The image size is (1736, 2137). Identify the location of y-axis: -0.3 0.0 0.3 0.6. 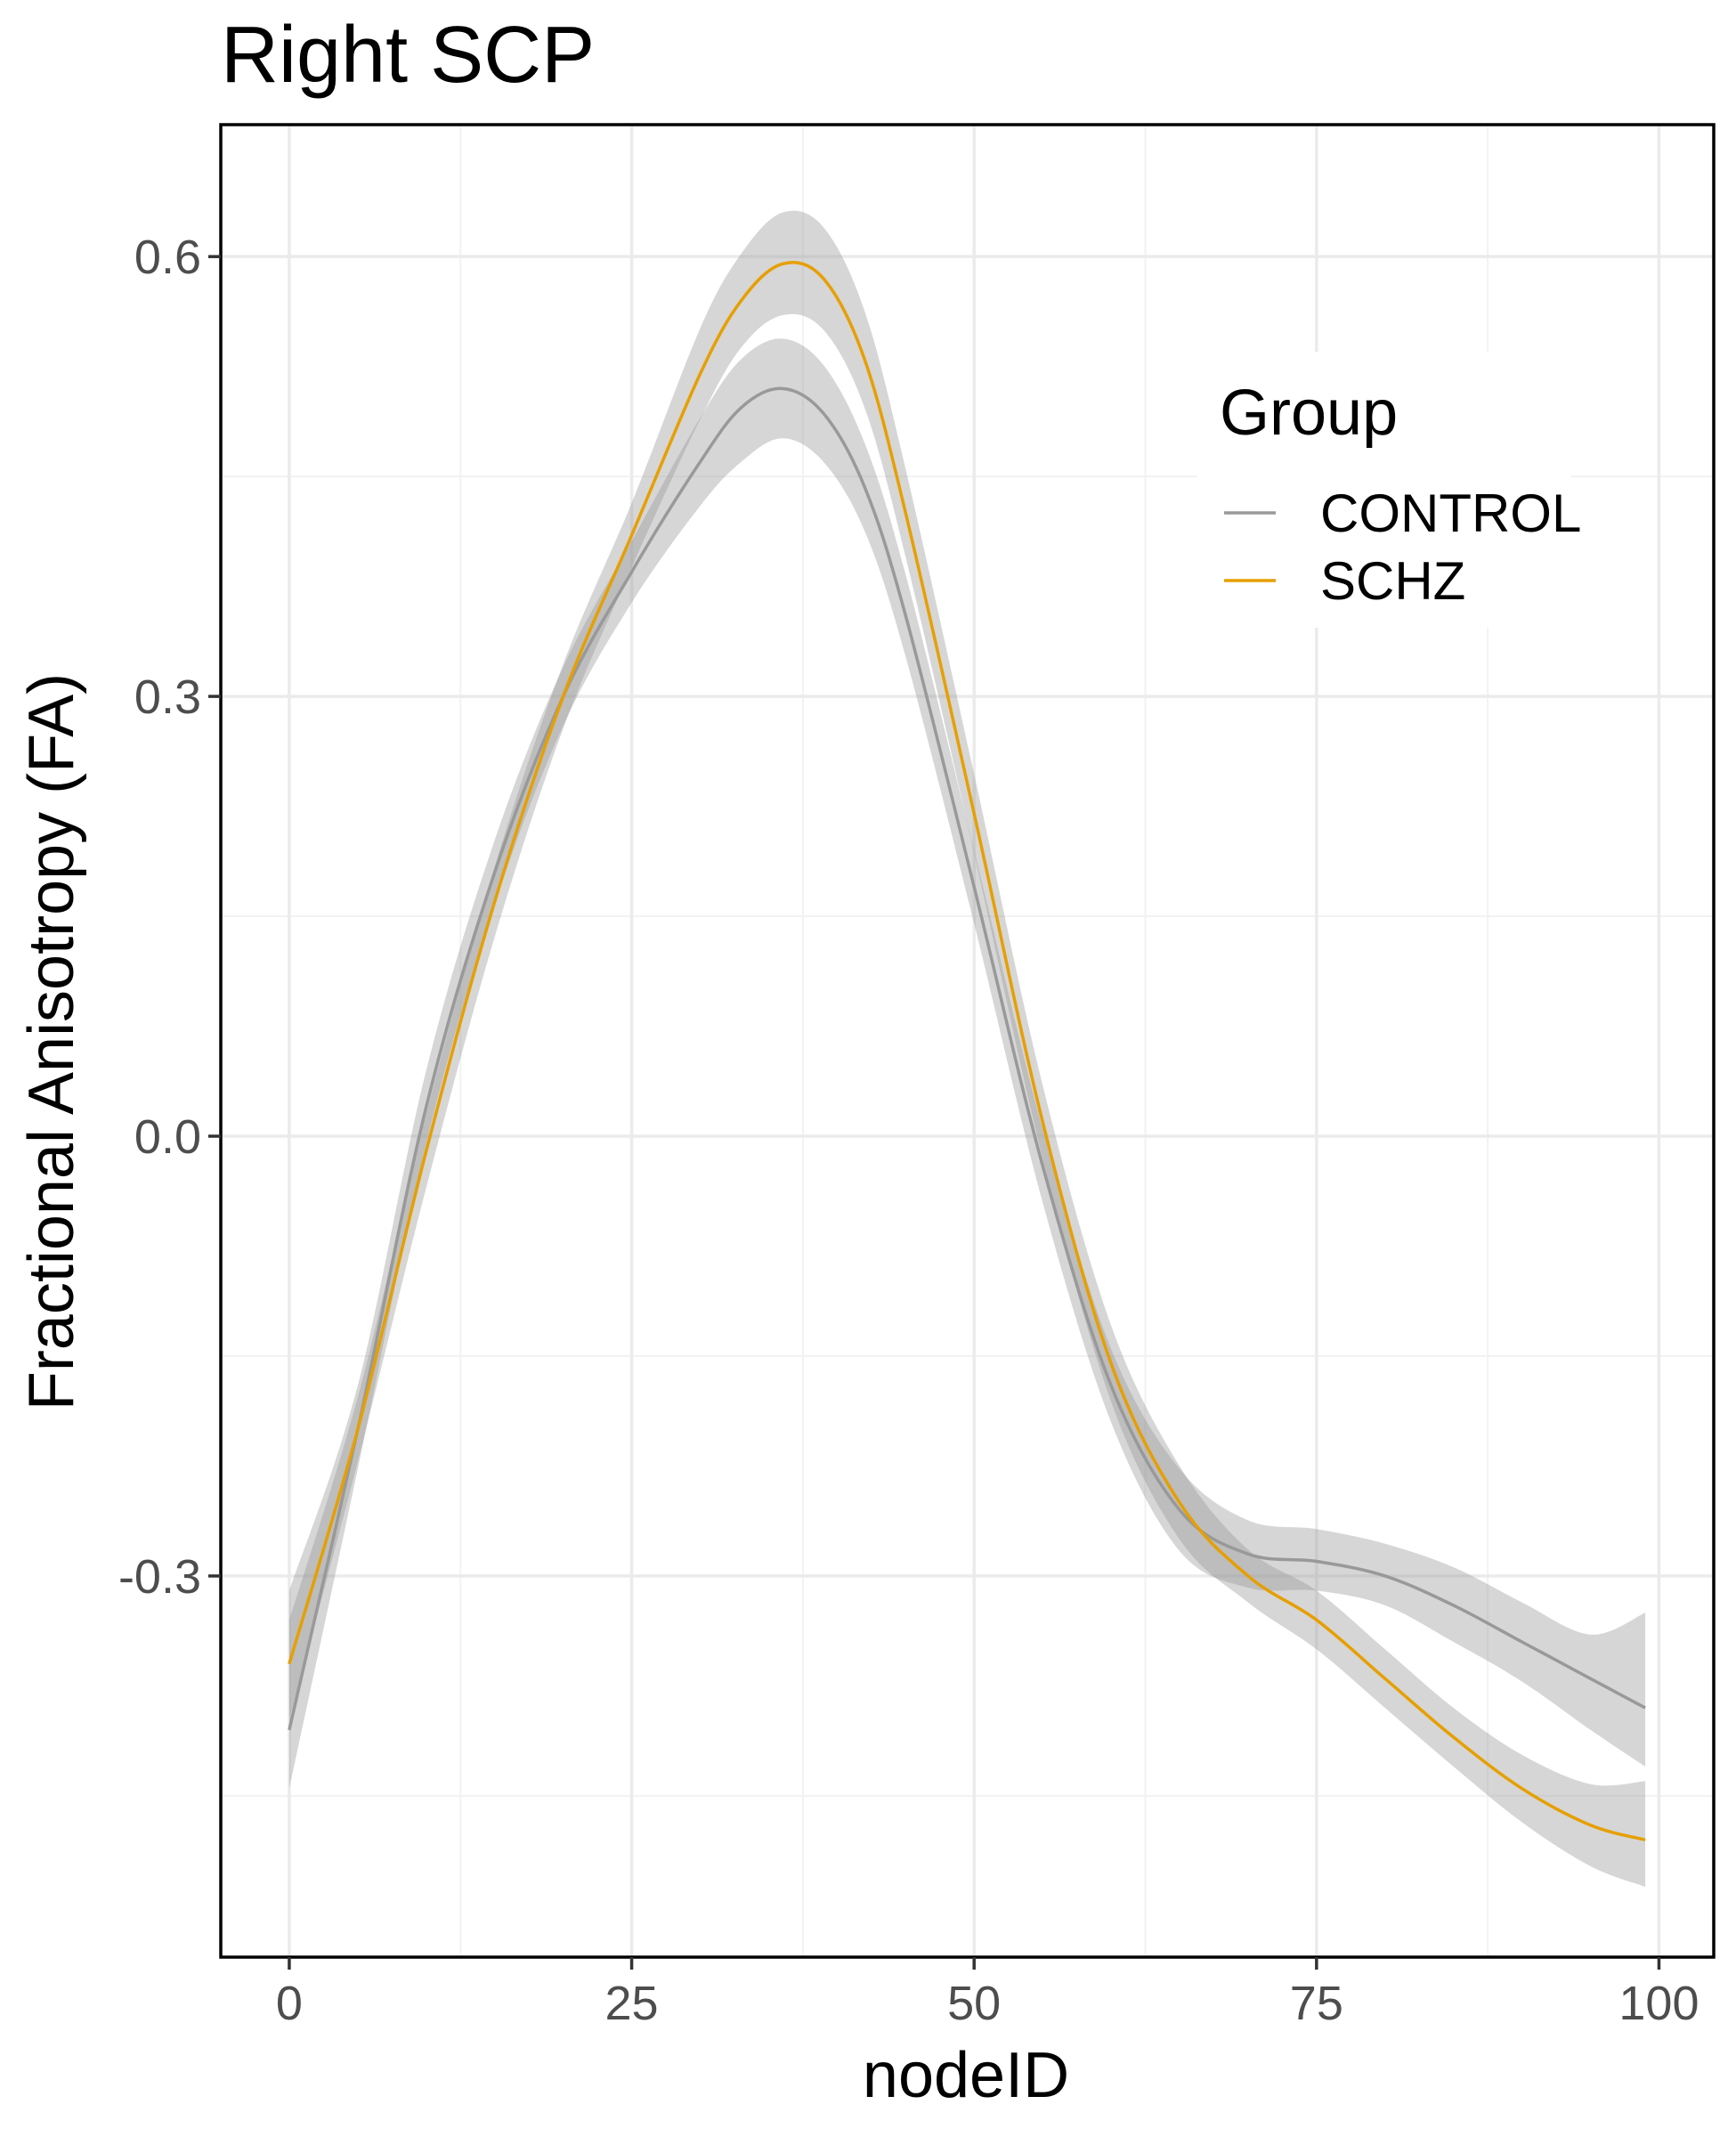
(169, 917).